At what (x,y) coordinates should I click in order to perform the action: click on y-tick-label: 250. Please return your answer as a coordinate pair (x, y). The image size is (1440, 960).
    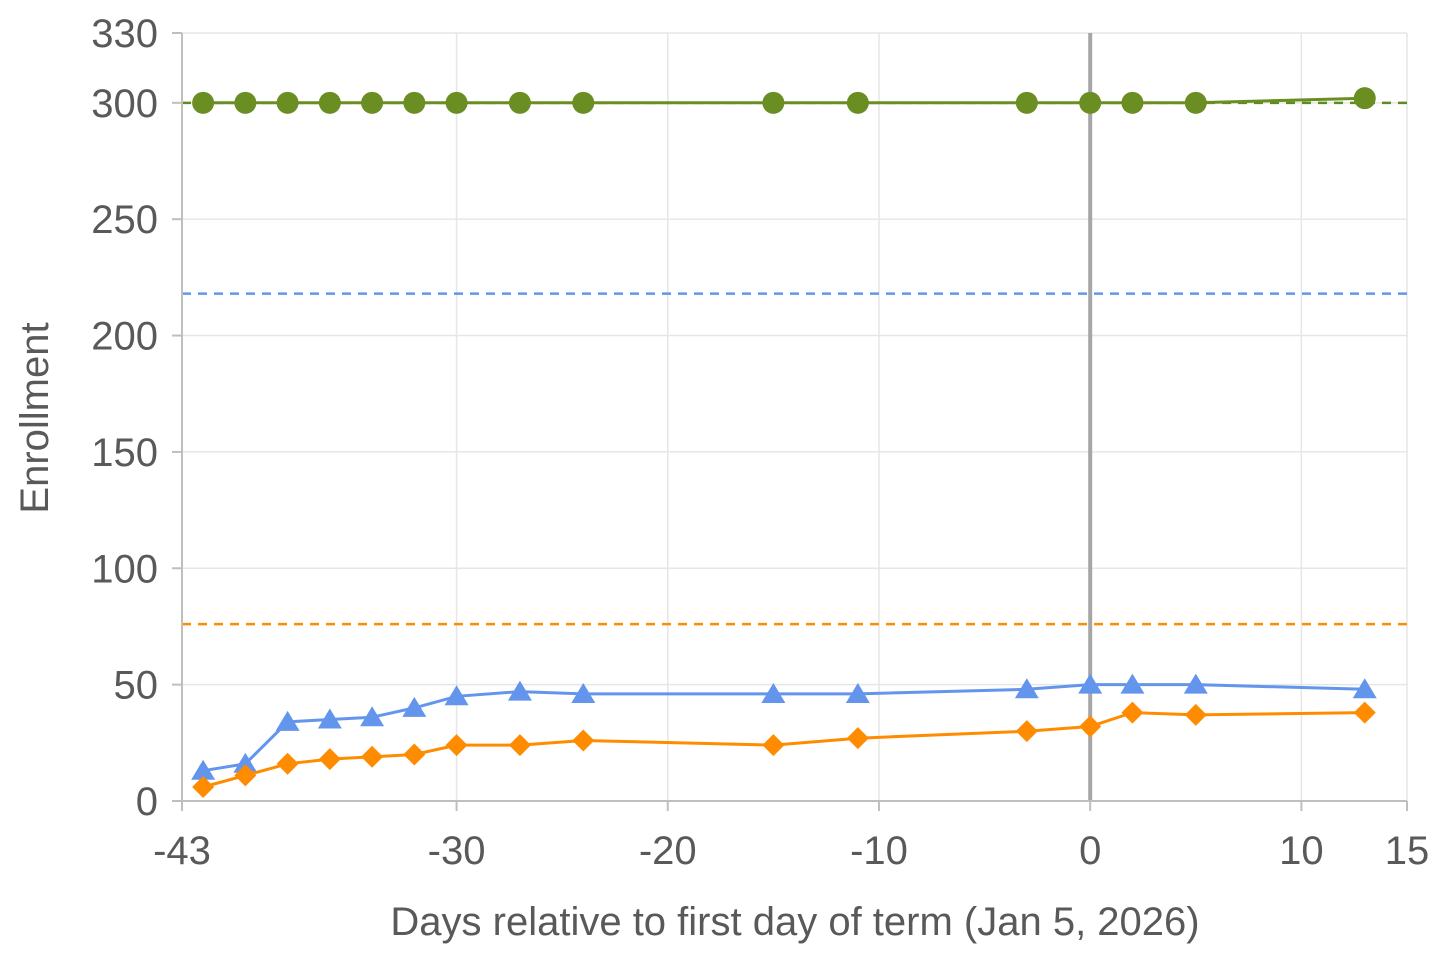
    Looking at the image, I should click on (124, 220).